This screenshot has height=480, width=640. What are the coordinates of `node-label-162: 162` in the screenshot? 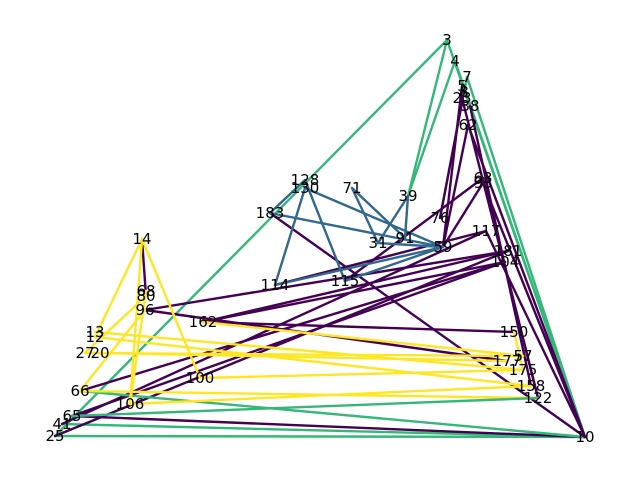 It's located at (203, 322).